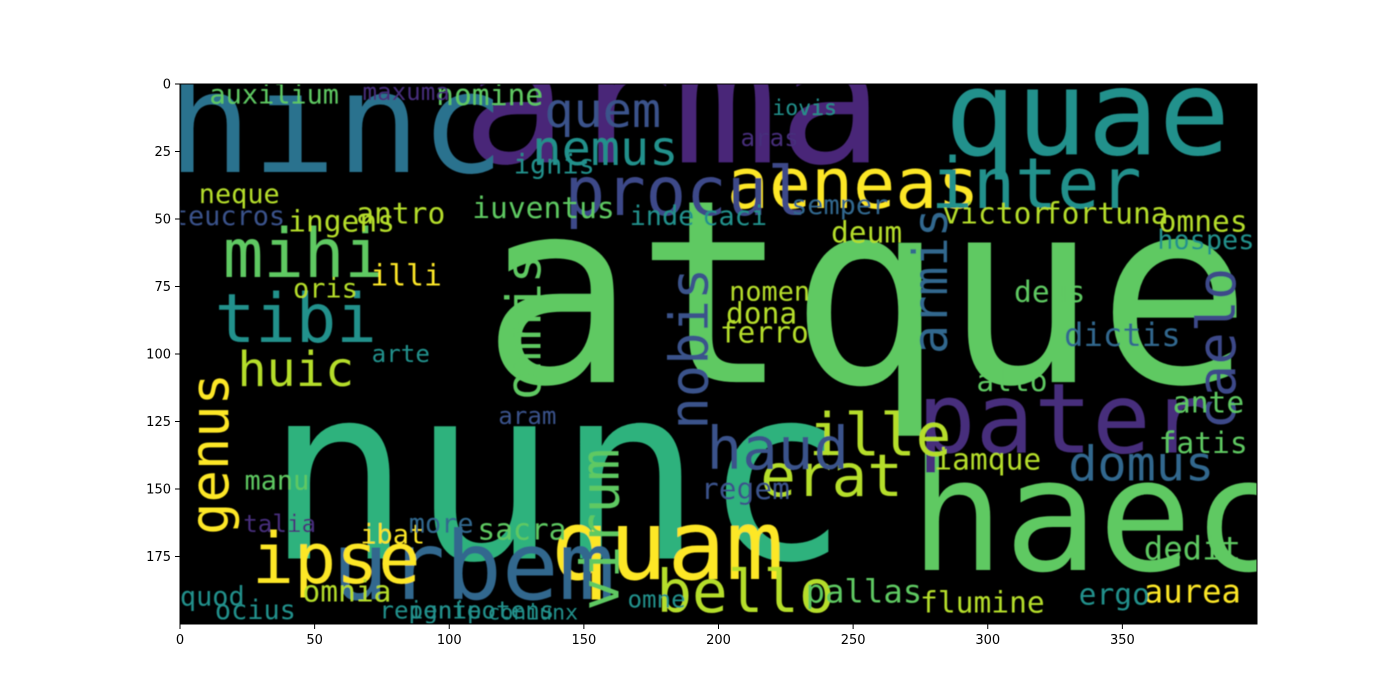 Image resolution: width=1400 pixels, height=700 pixels. I want to click on word-ignis: ignis, so click(554, 165).